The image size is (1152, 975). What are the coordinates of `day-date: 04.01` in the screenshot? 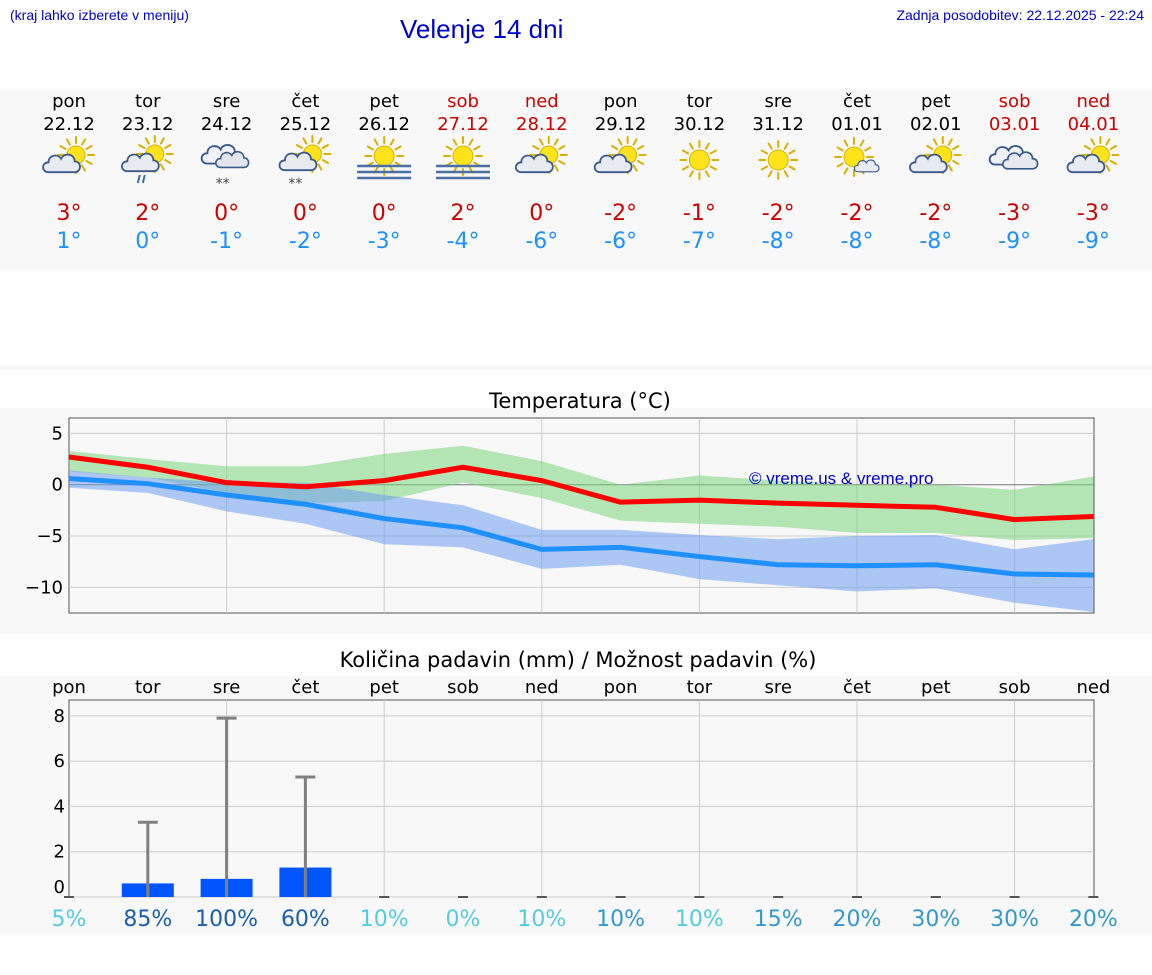 It's located at (1094, 124).